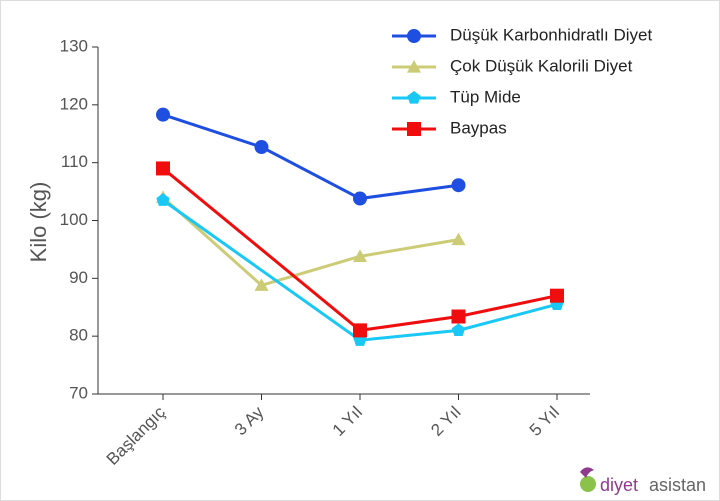  What do you see at coordinates (619, 485) in the screenshot?
I see `logo-text: diyet` at bounding box center [619, 485].